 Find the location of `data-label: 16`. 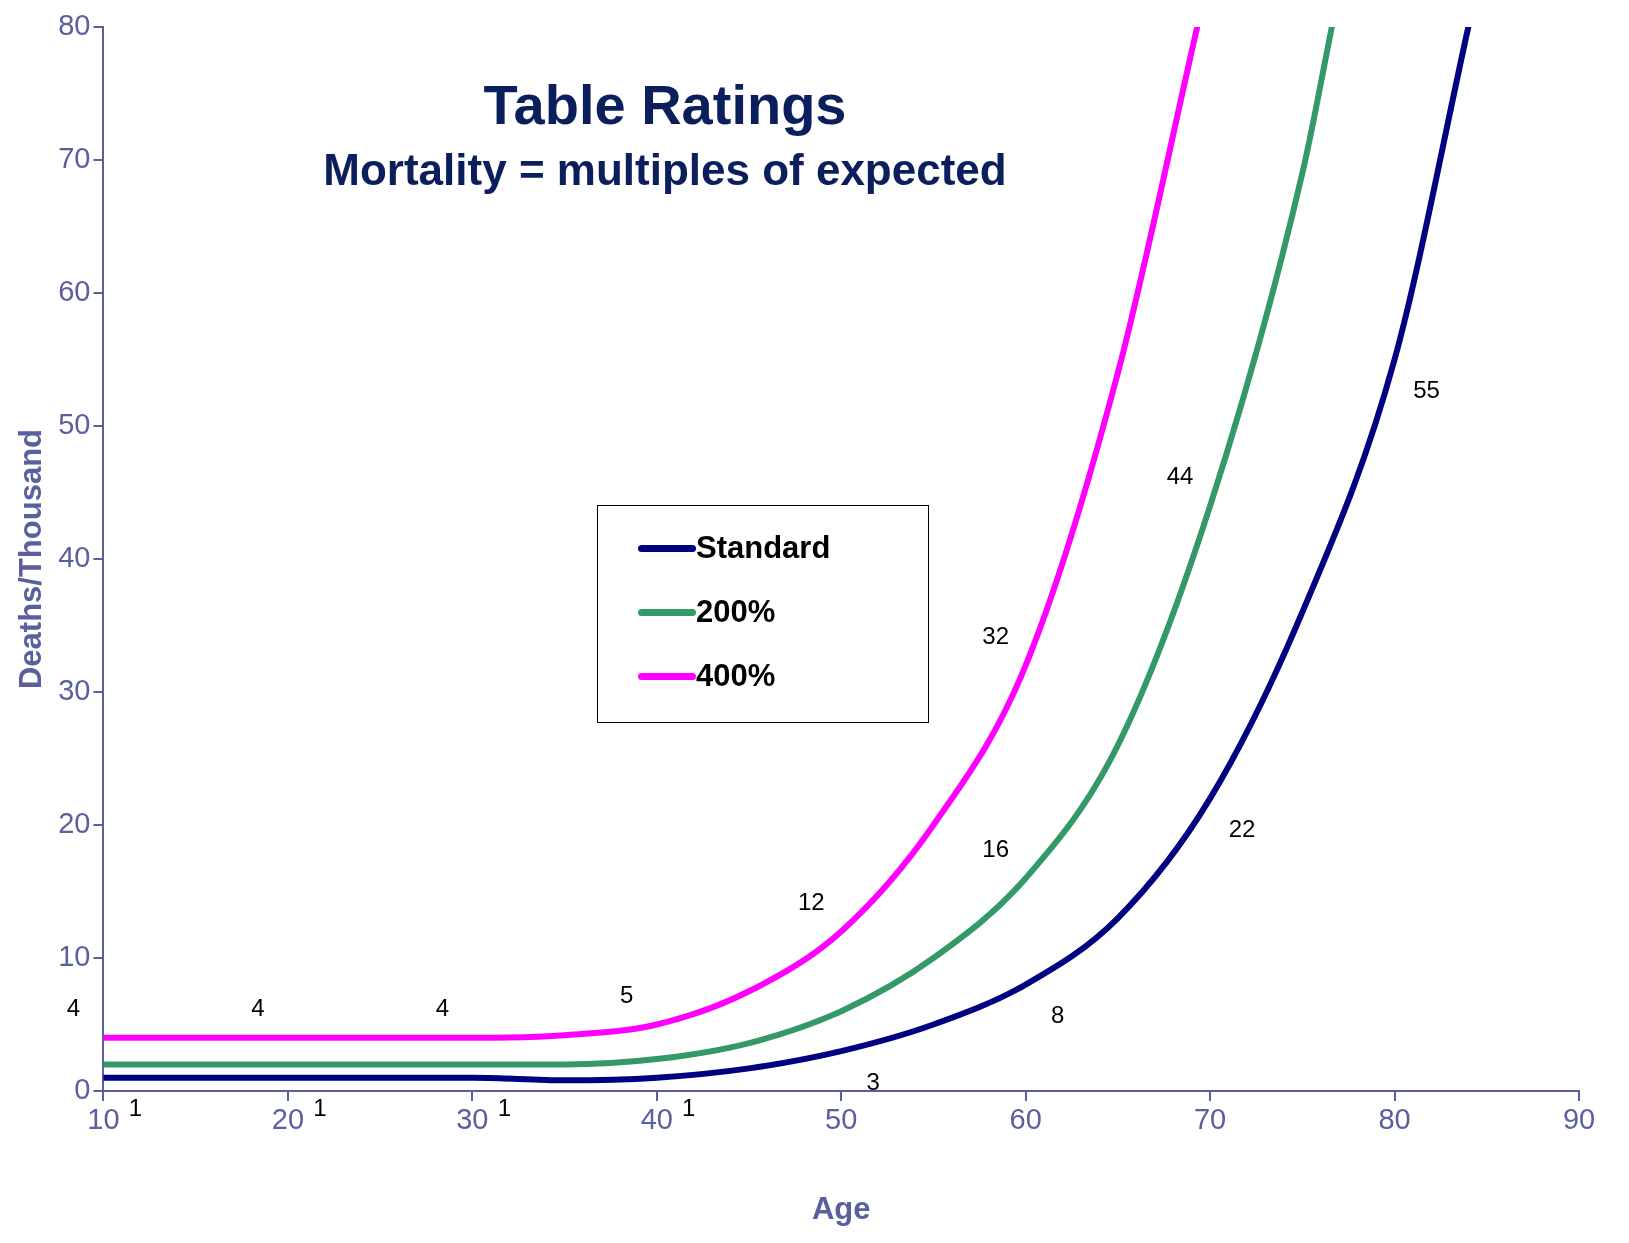

data-label: 16 is located at coordinates (996, 848).